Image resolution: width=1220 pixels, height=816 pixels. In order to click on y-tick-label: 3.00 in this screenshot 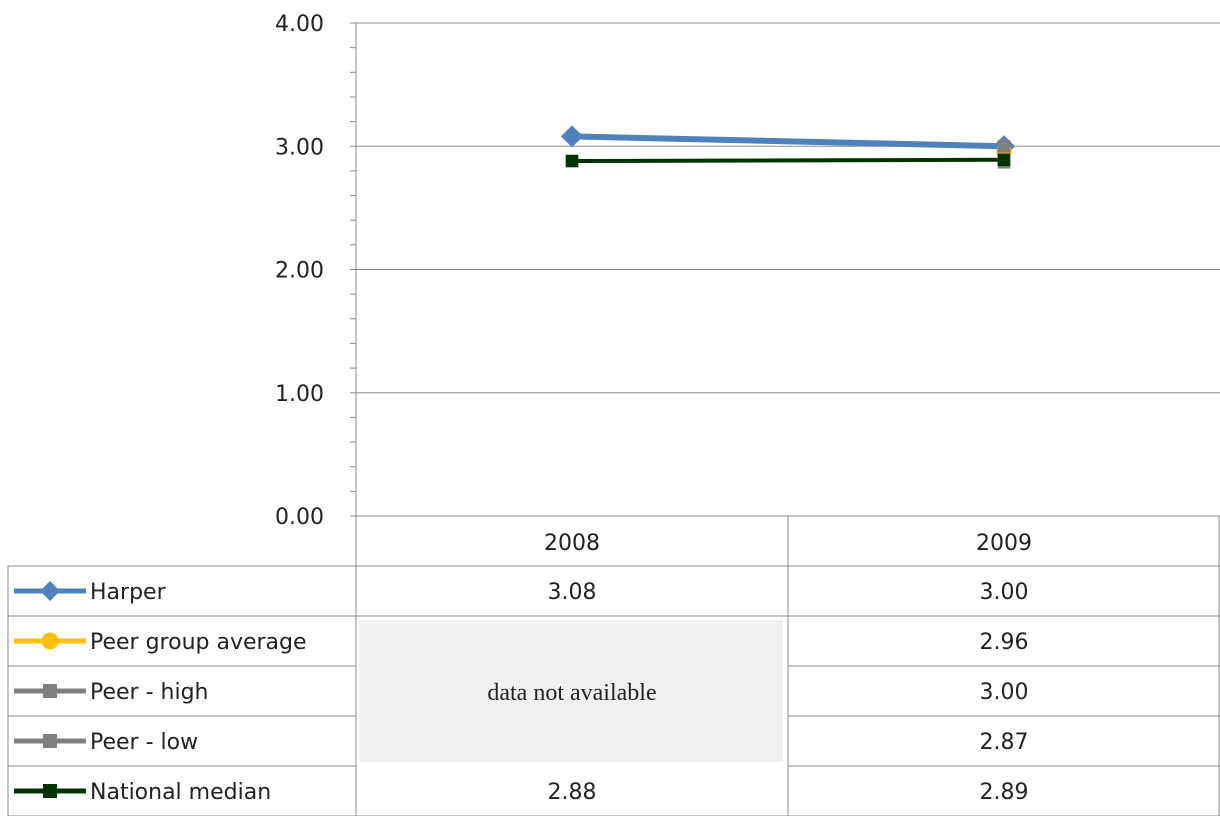, I will do `click(299, 147)`.